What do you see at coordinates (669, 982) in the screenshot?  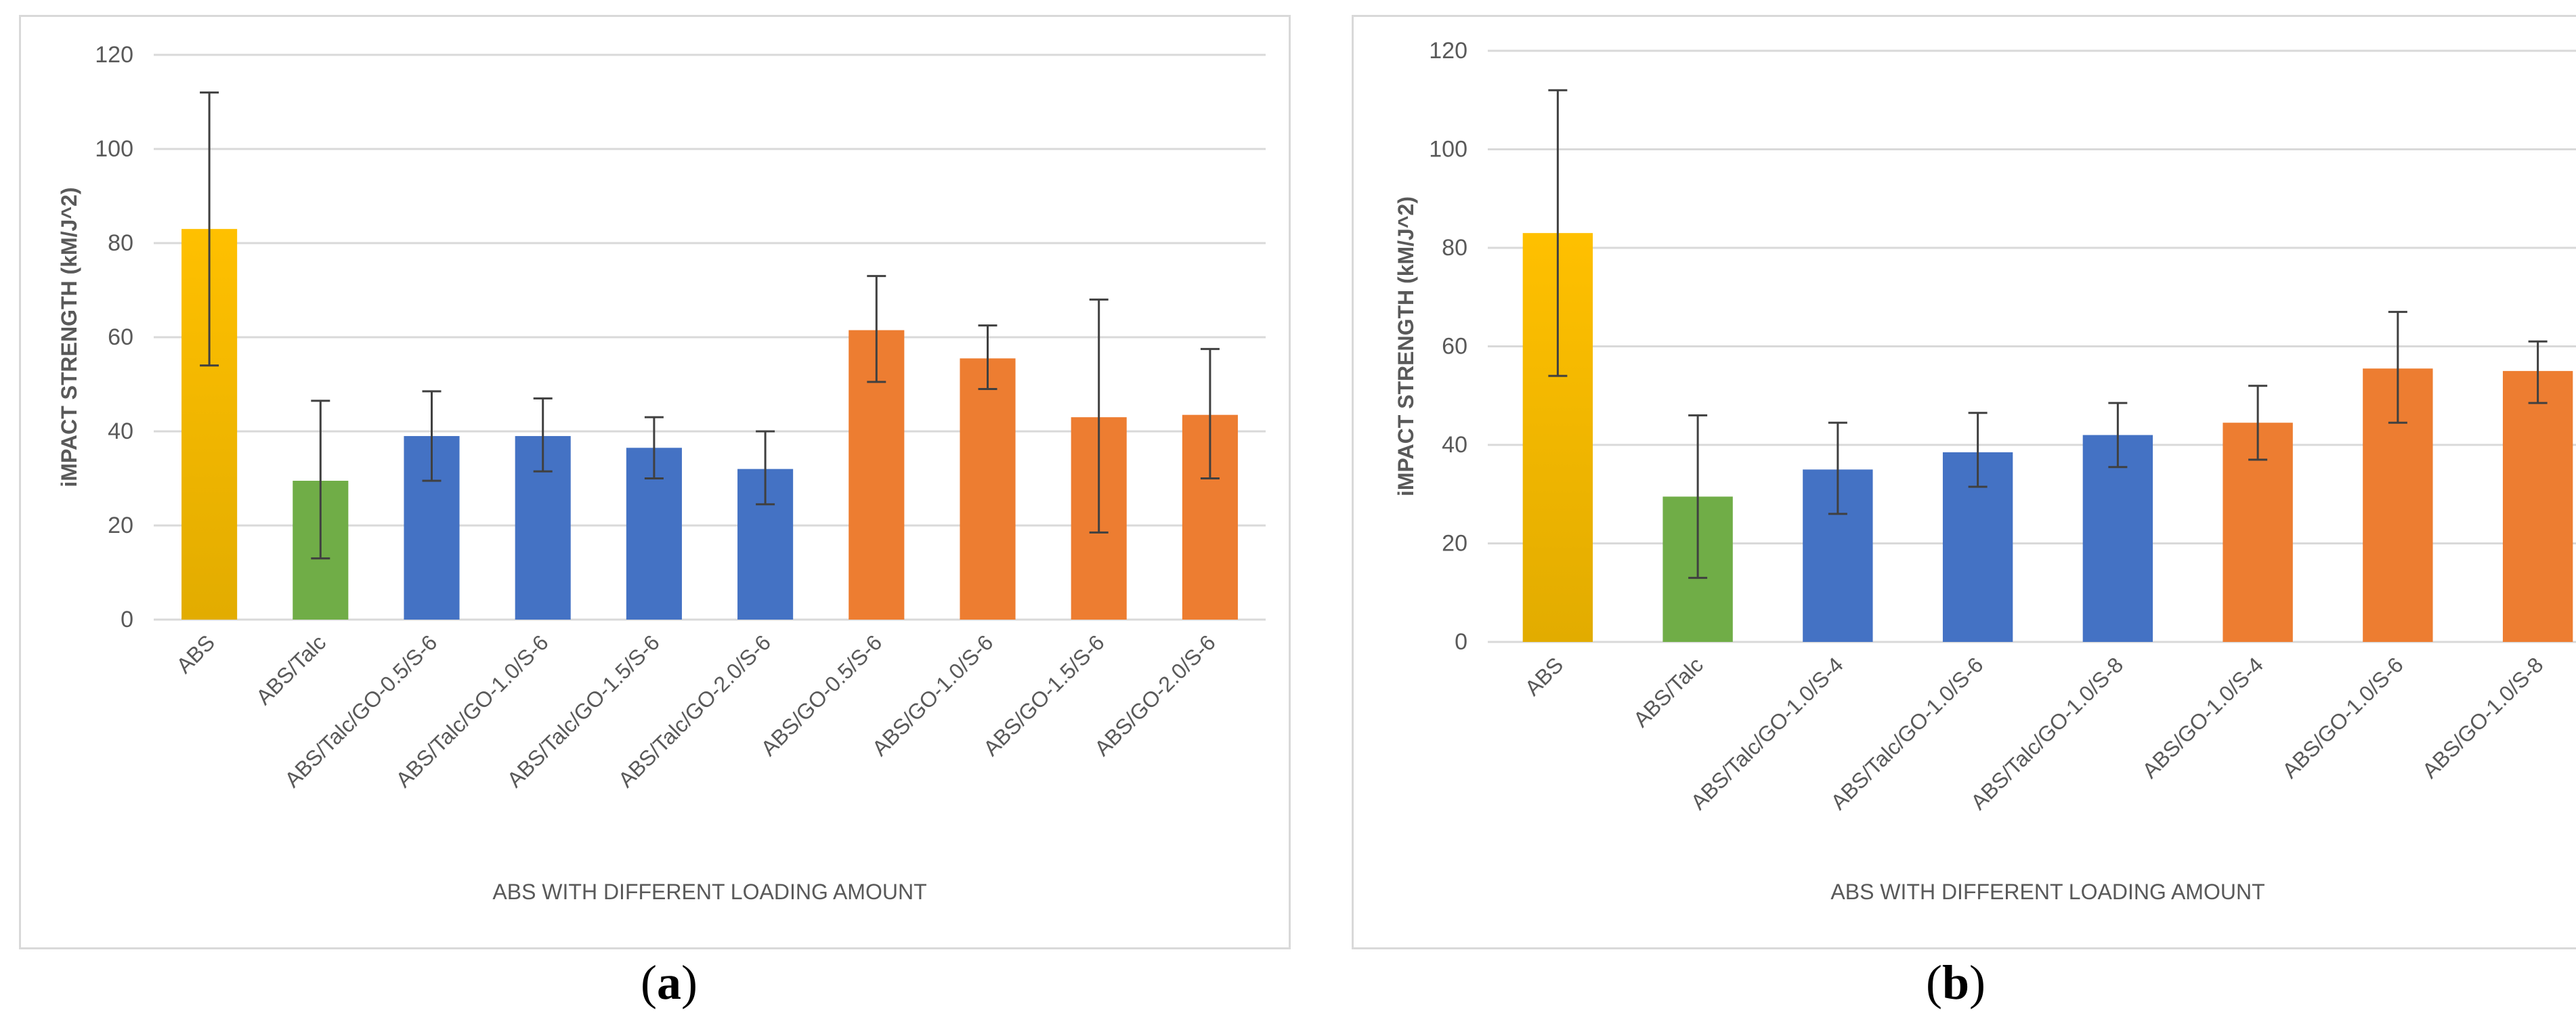 I see `panel-label-a: (a)` at bounding box center [669, 982].